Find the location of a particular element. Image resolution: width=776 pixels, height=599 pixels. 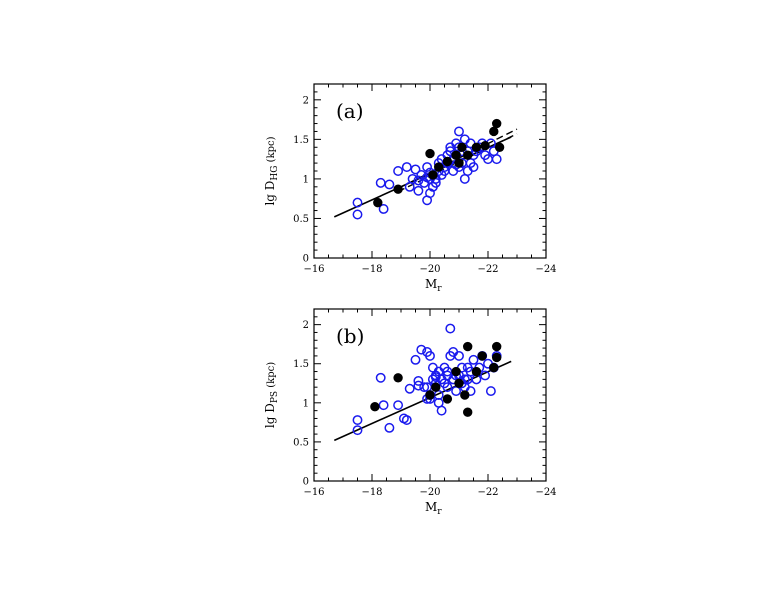

y-axis-label: lg DHG (kpc) is located at coordinates (271, 170).